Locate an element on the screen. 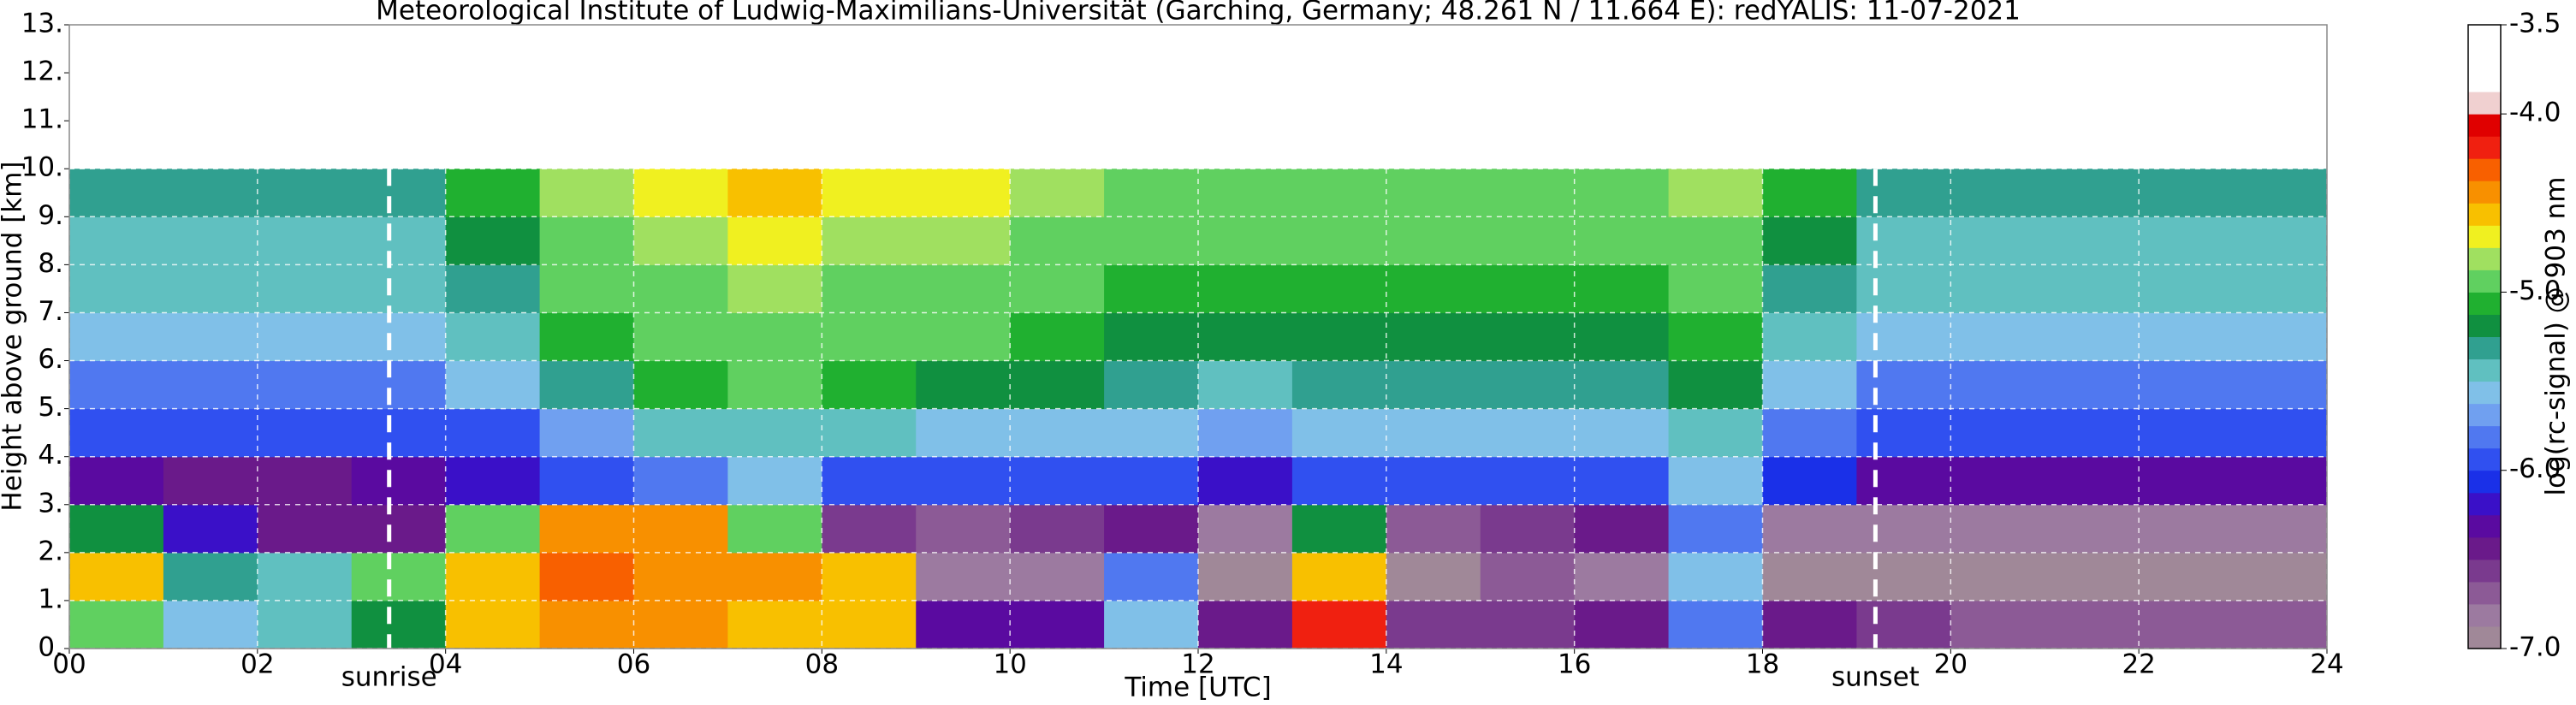  colorbar-tick-label: -5.0 is located at coordinates (2535, 290).